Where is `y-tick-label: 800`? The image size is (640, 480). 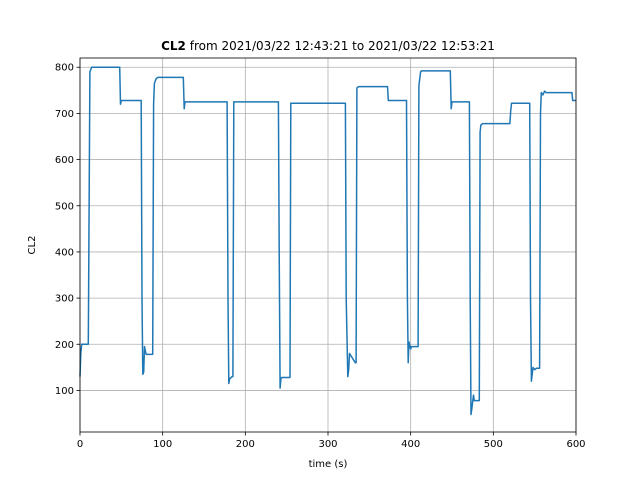 y-tick-label: 800 is located at coordinates (64, 68).